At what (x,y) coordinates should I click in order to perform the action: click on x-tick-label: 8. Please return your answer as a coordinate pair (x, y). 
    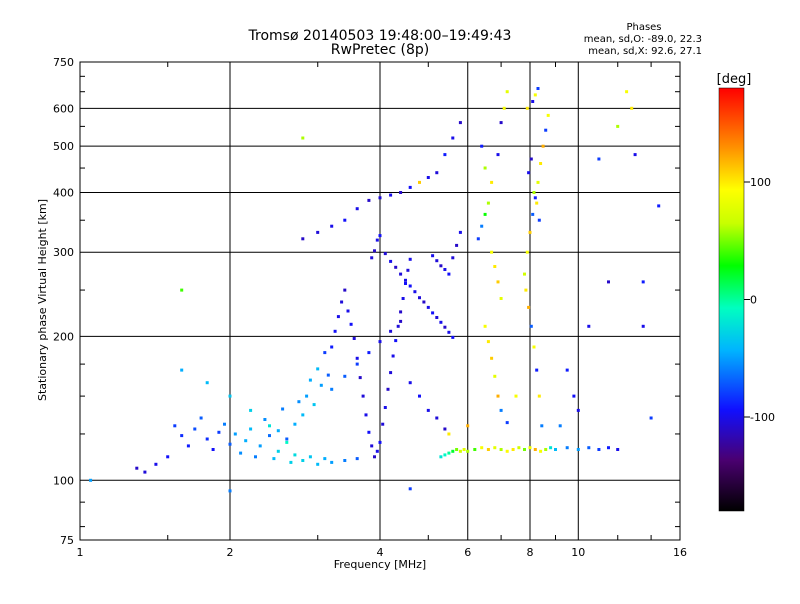
    Looking at the image, I should click on (530, 552).